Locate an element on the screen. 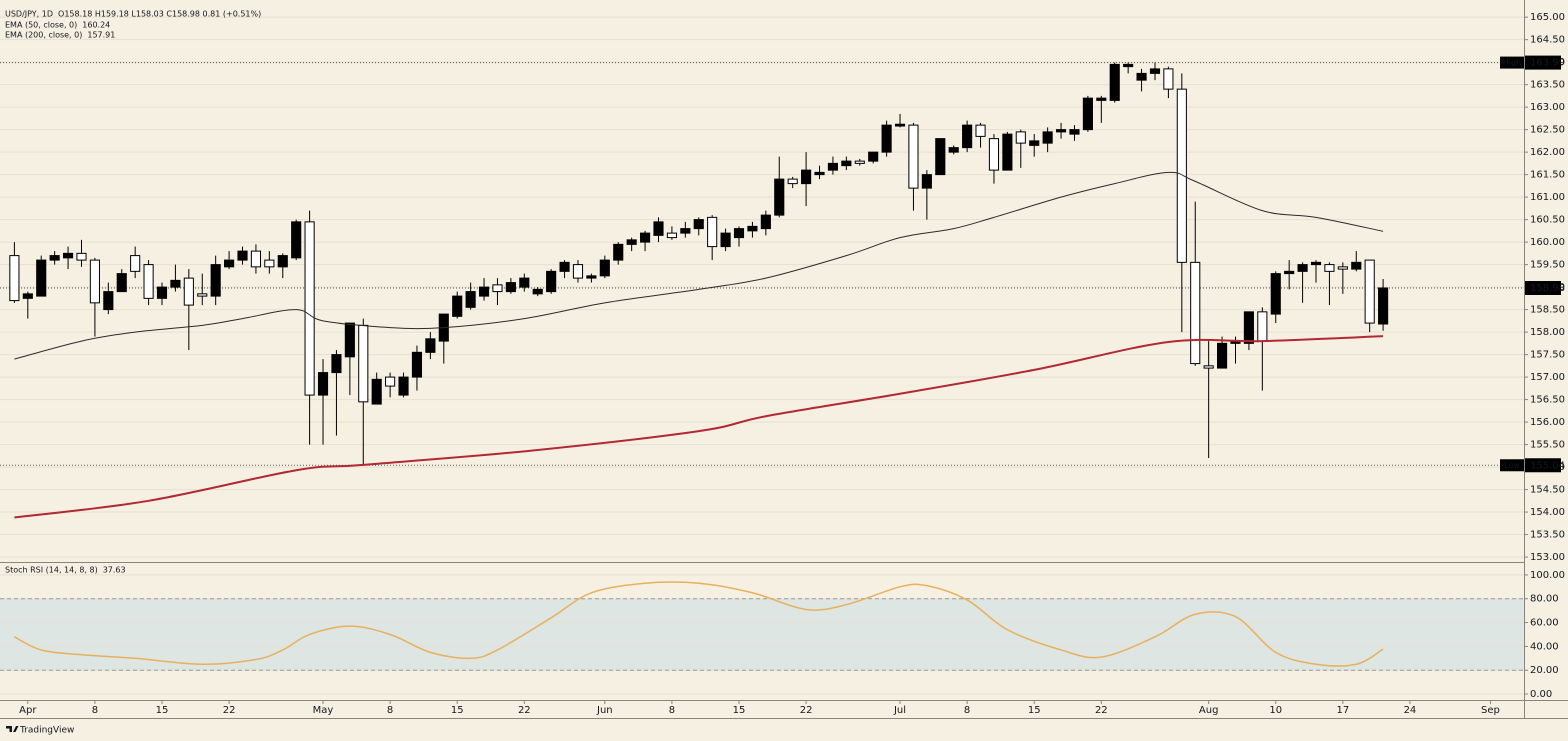 This screenshot has height=741, width=1568. x-tick-label: Apr is located at coordinates (28, 710).